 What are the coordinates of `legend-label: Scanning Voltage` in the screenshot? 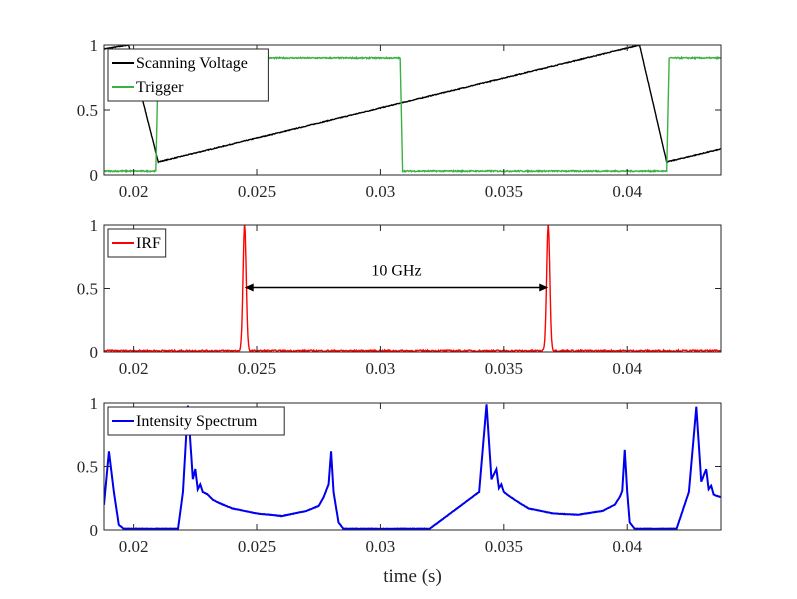 It's located at (192, 63).